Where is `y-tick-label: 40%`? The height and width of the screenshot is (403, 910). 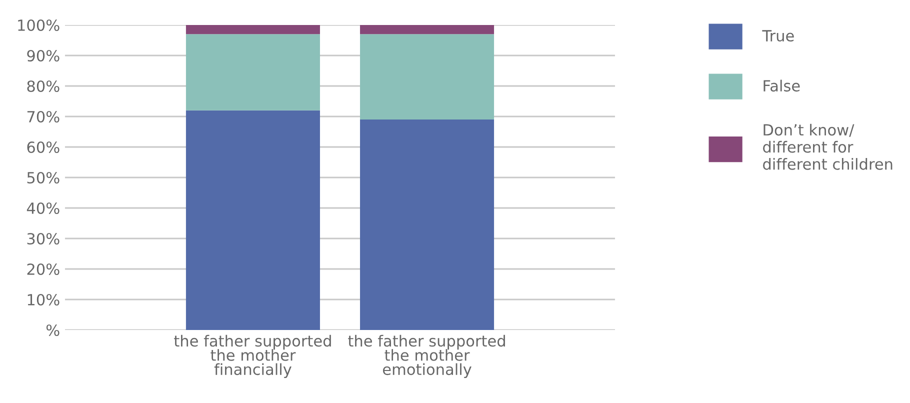
y-tick-label: 40% is located at coordinates (43, 208).